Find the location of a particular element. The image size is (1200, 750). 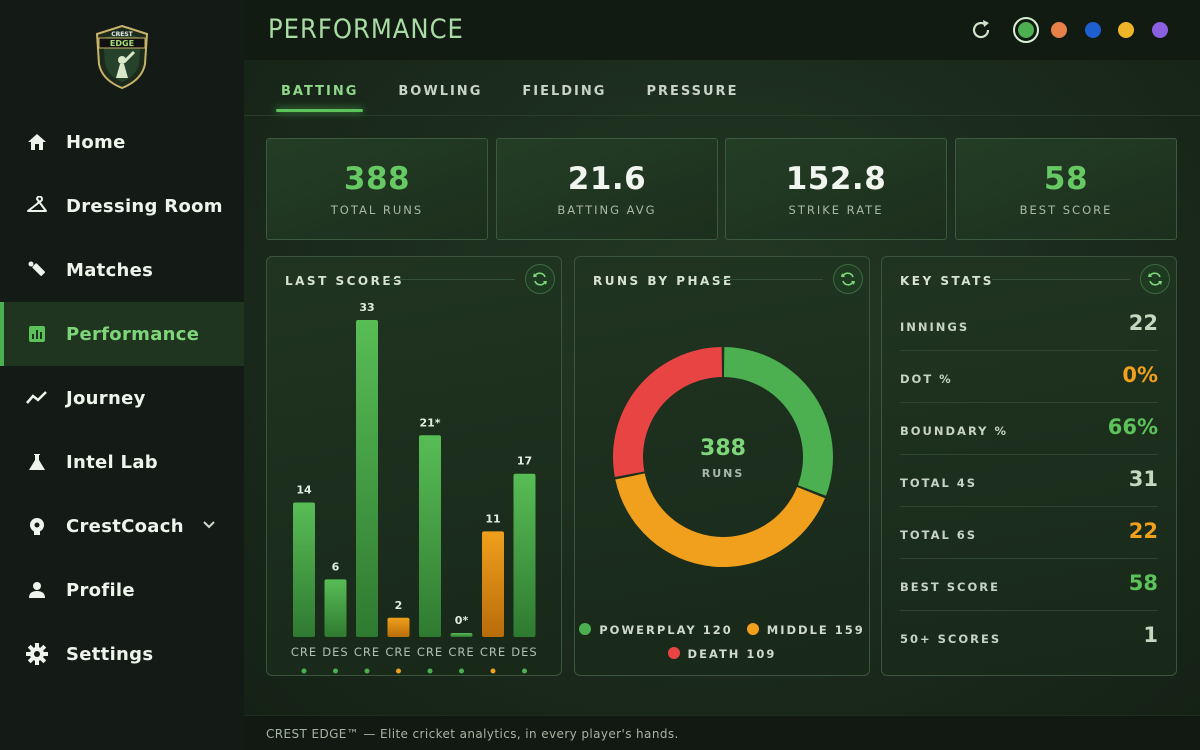

key-stat-value: 22 is located at coordinates (1143, 531).